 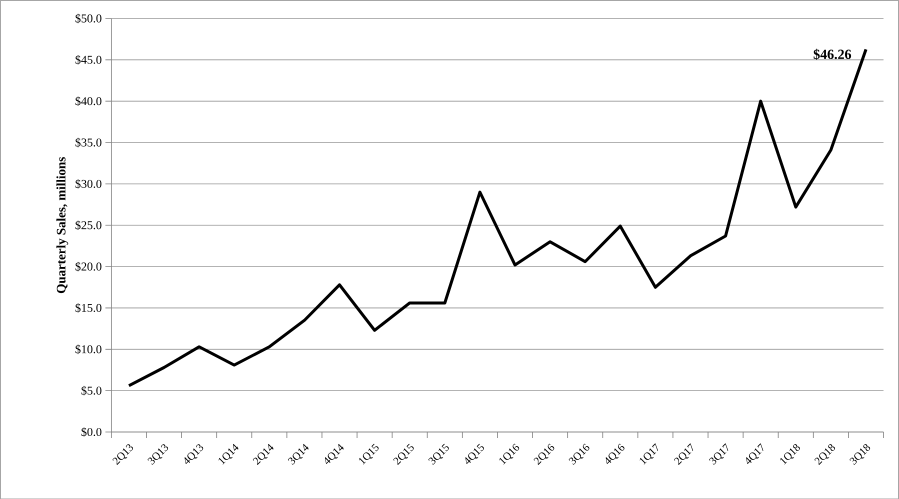 What do you see at coordinates (89, 225) in the screenshot?
I see `y-tick-label: $25.0` at bounding box center [89, 225].